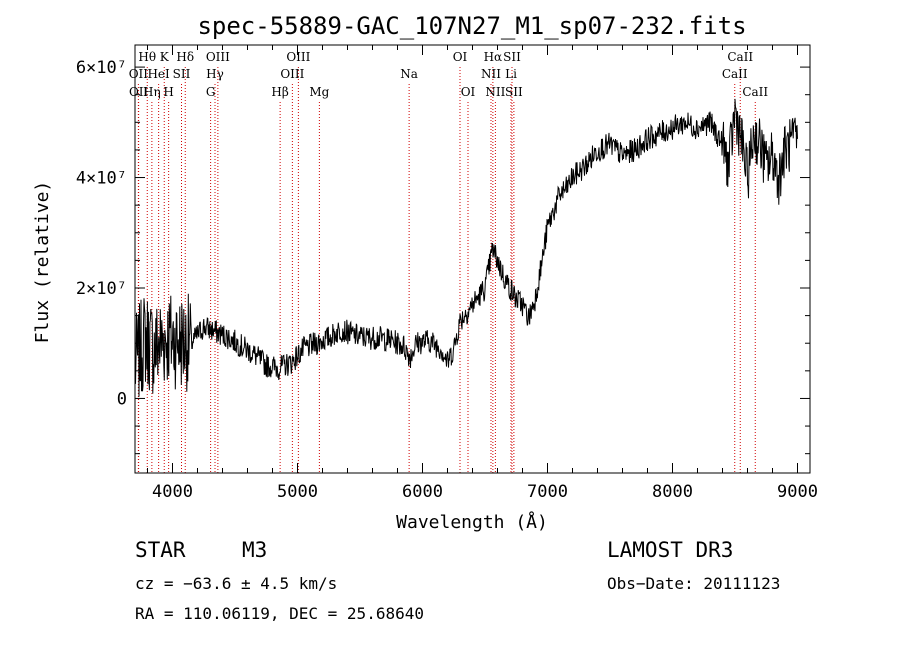  Describe the element at coordinates (511, 74) in the screenshot. I see `line-label: Li` at that location.